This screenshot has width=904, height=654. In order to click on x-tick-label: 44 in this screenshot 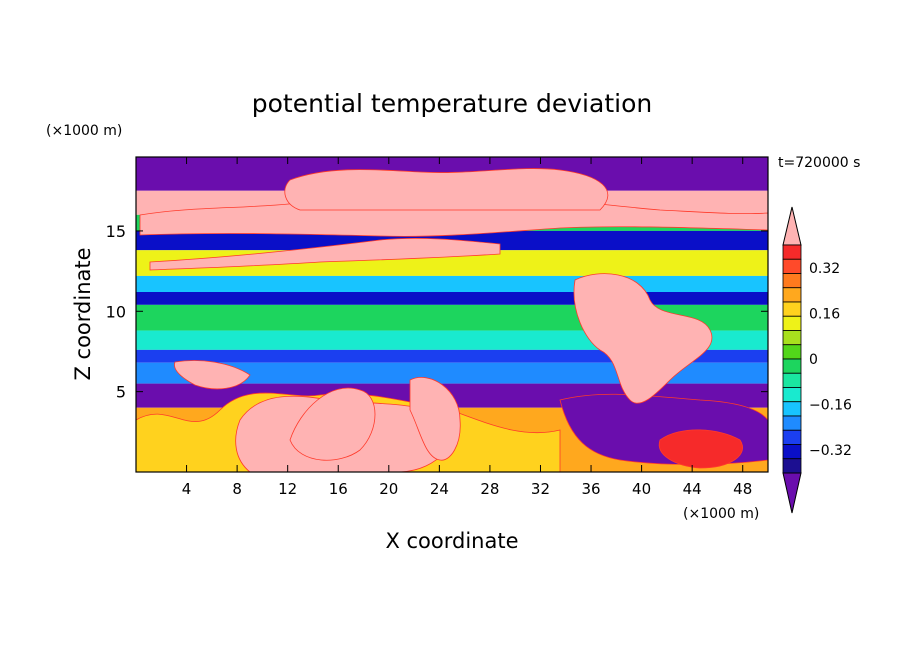, I will do `click(692, 489)`.